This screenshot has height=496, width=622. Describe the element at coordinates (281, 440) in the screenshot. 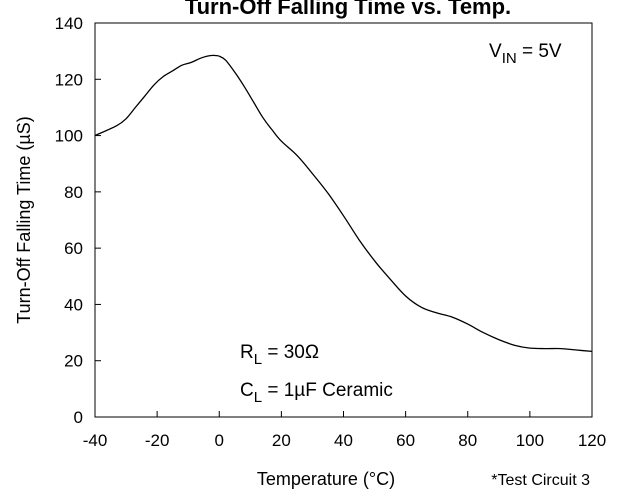

I see `x-tick-label: 20` at that location.